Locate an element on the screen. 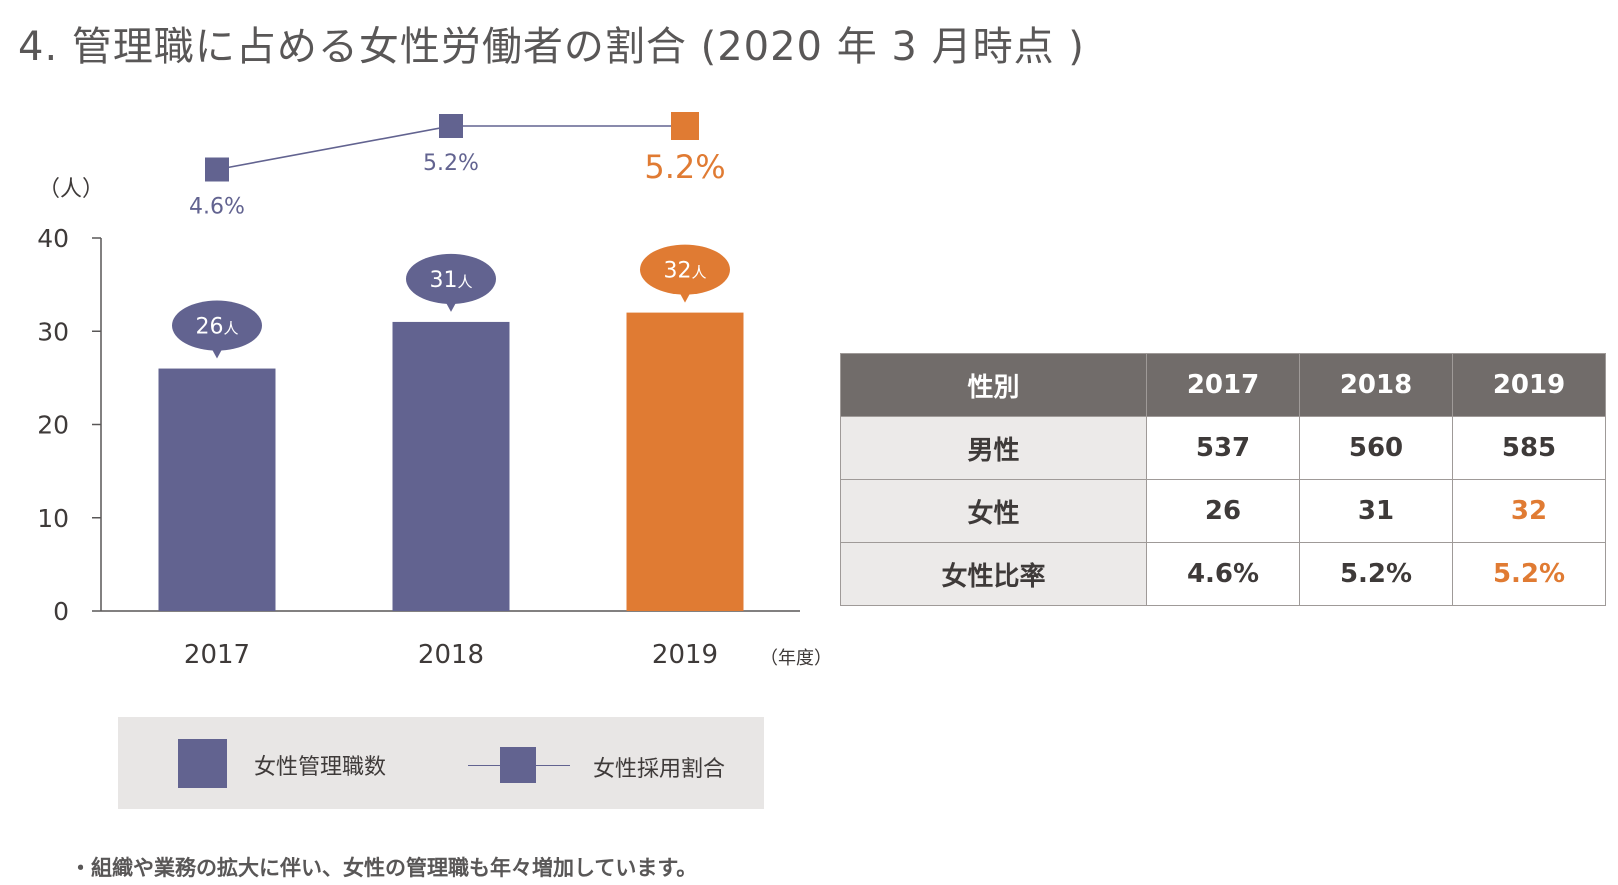  table-header-cell: 2017 is located at coordinates (1223, 385).